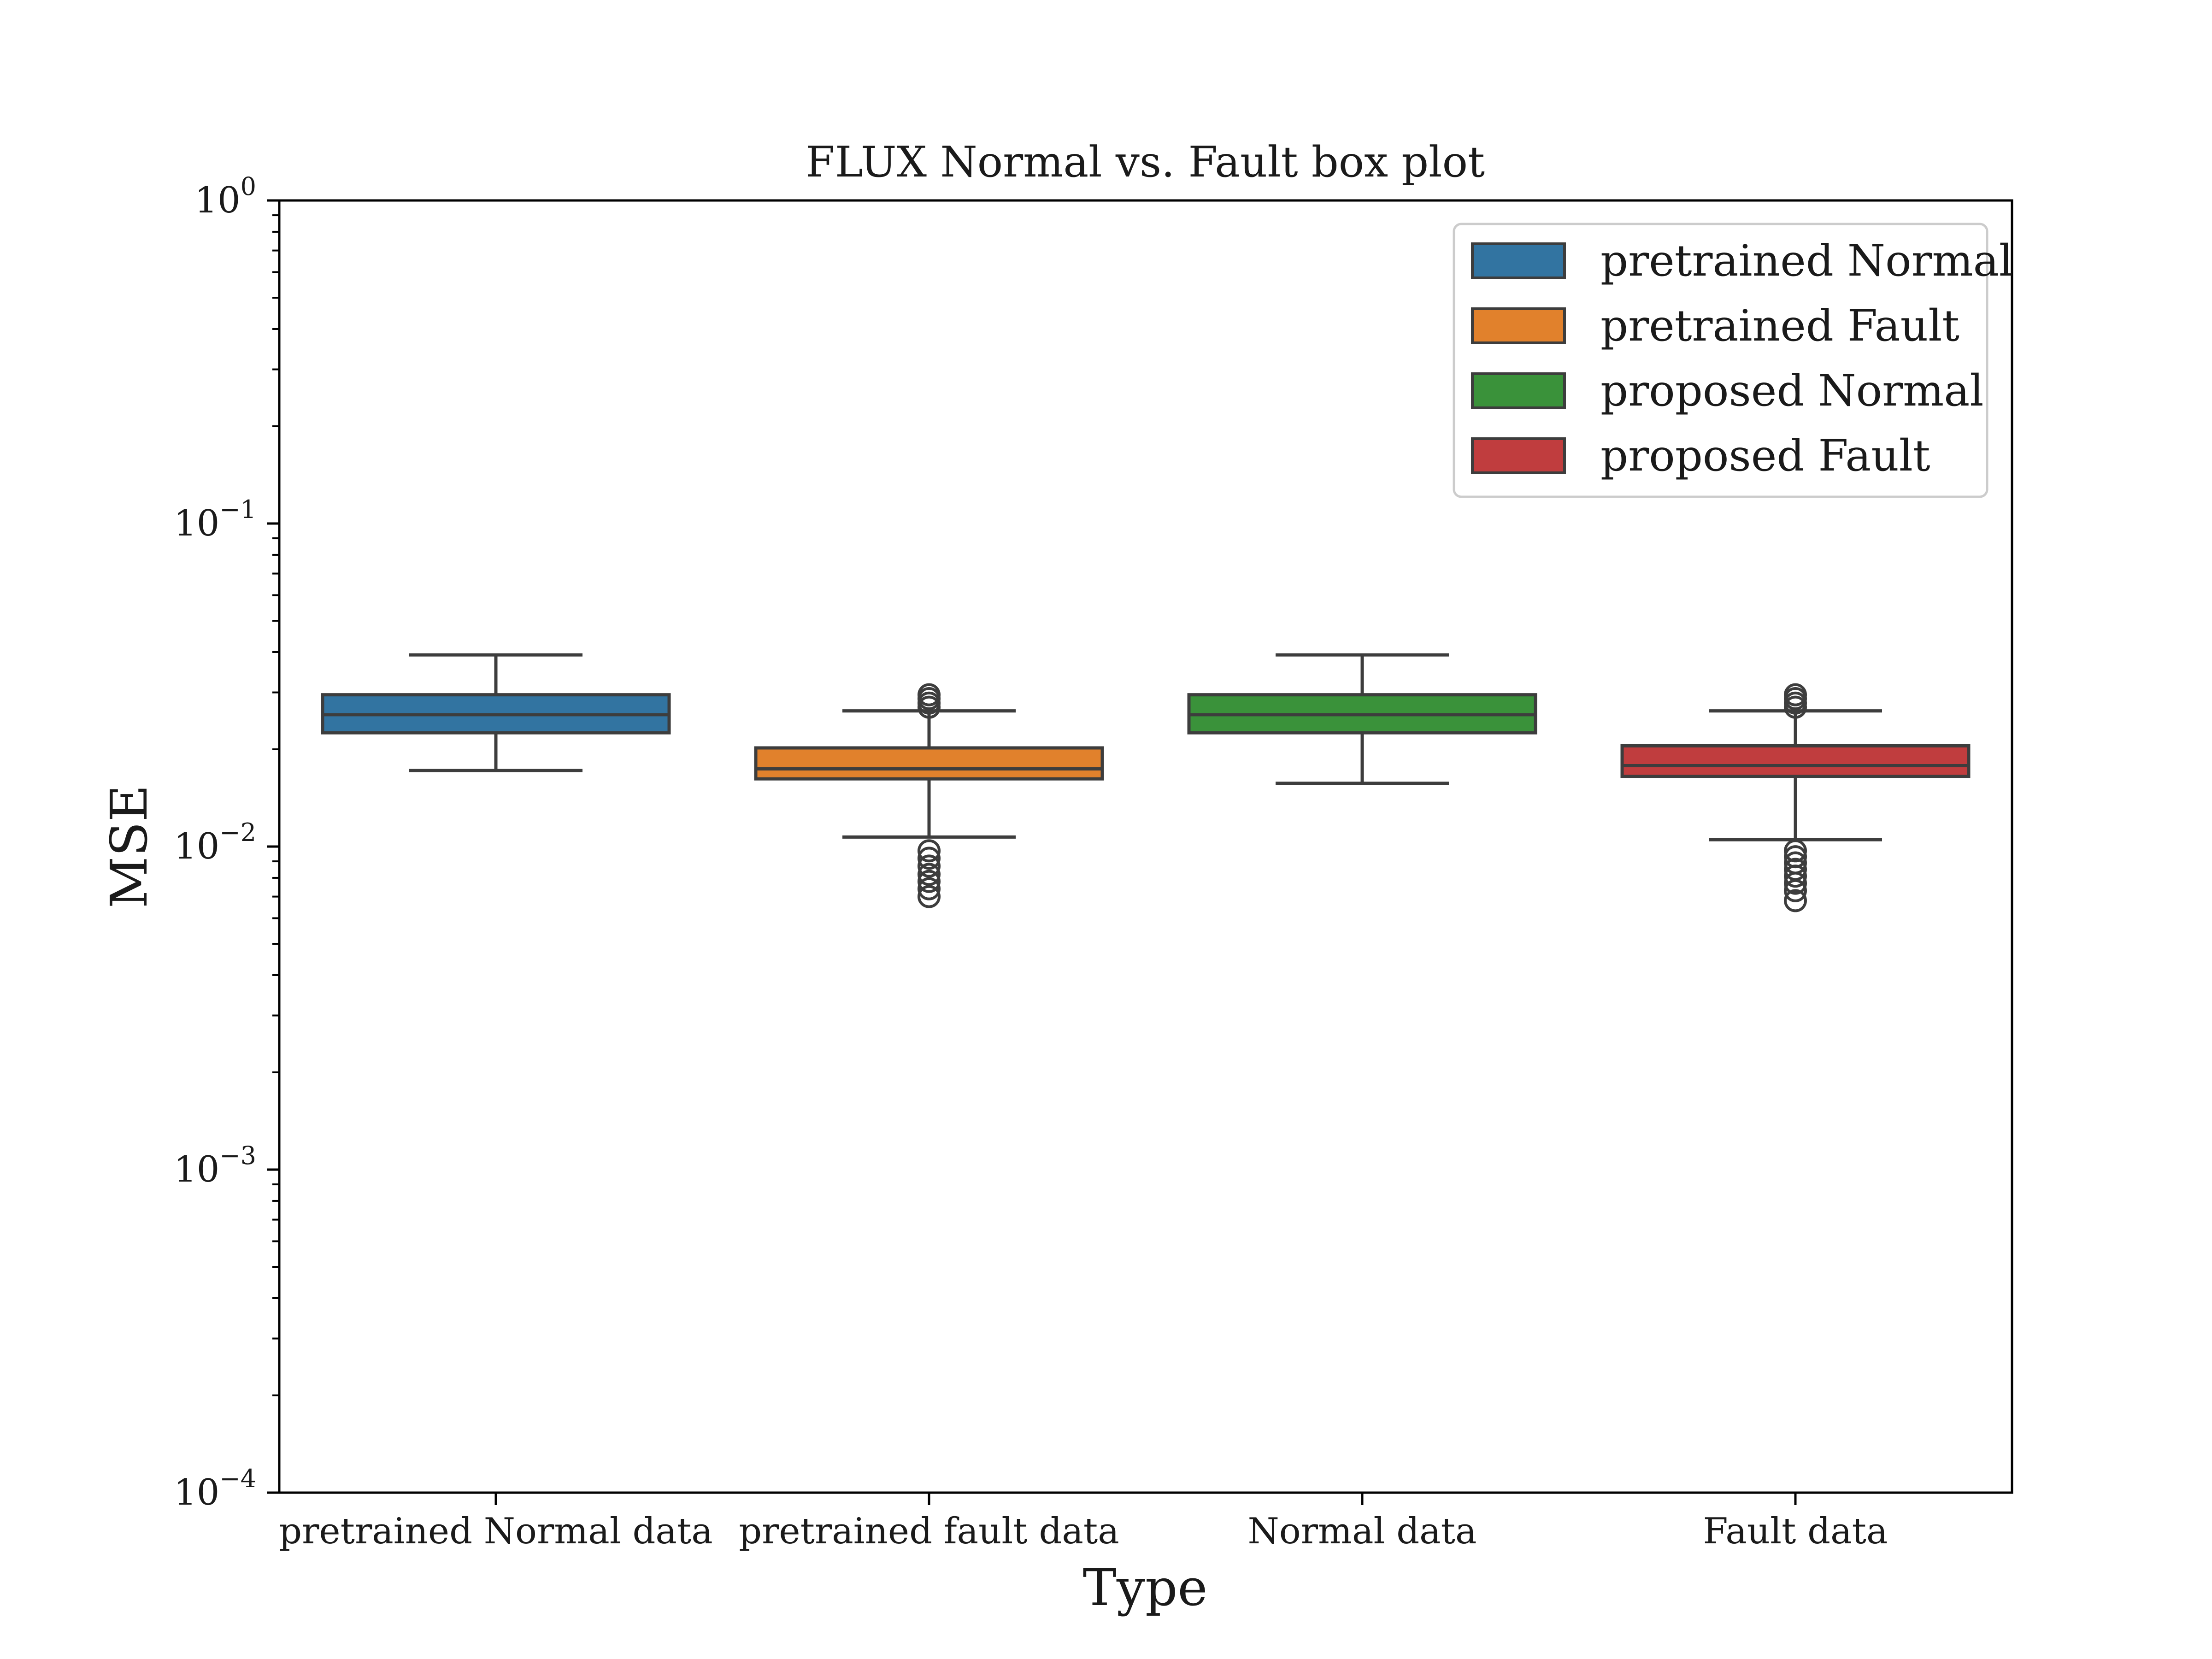 The width and height of the screenshot is (2212, 1659). Describe the element at coordinates (1144, 1587) in the screenshot. I see `x-axis-title: Type` at that location.